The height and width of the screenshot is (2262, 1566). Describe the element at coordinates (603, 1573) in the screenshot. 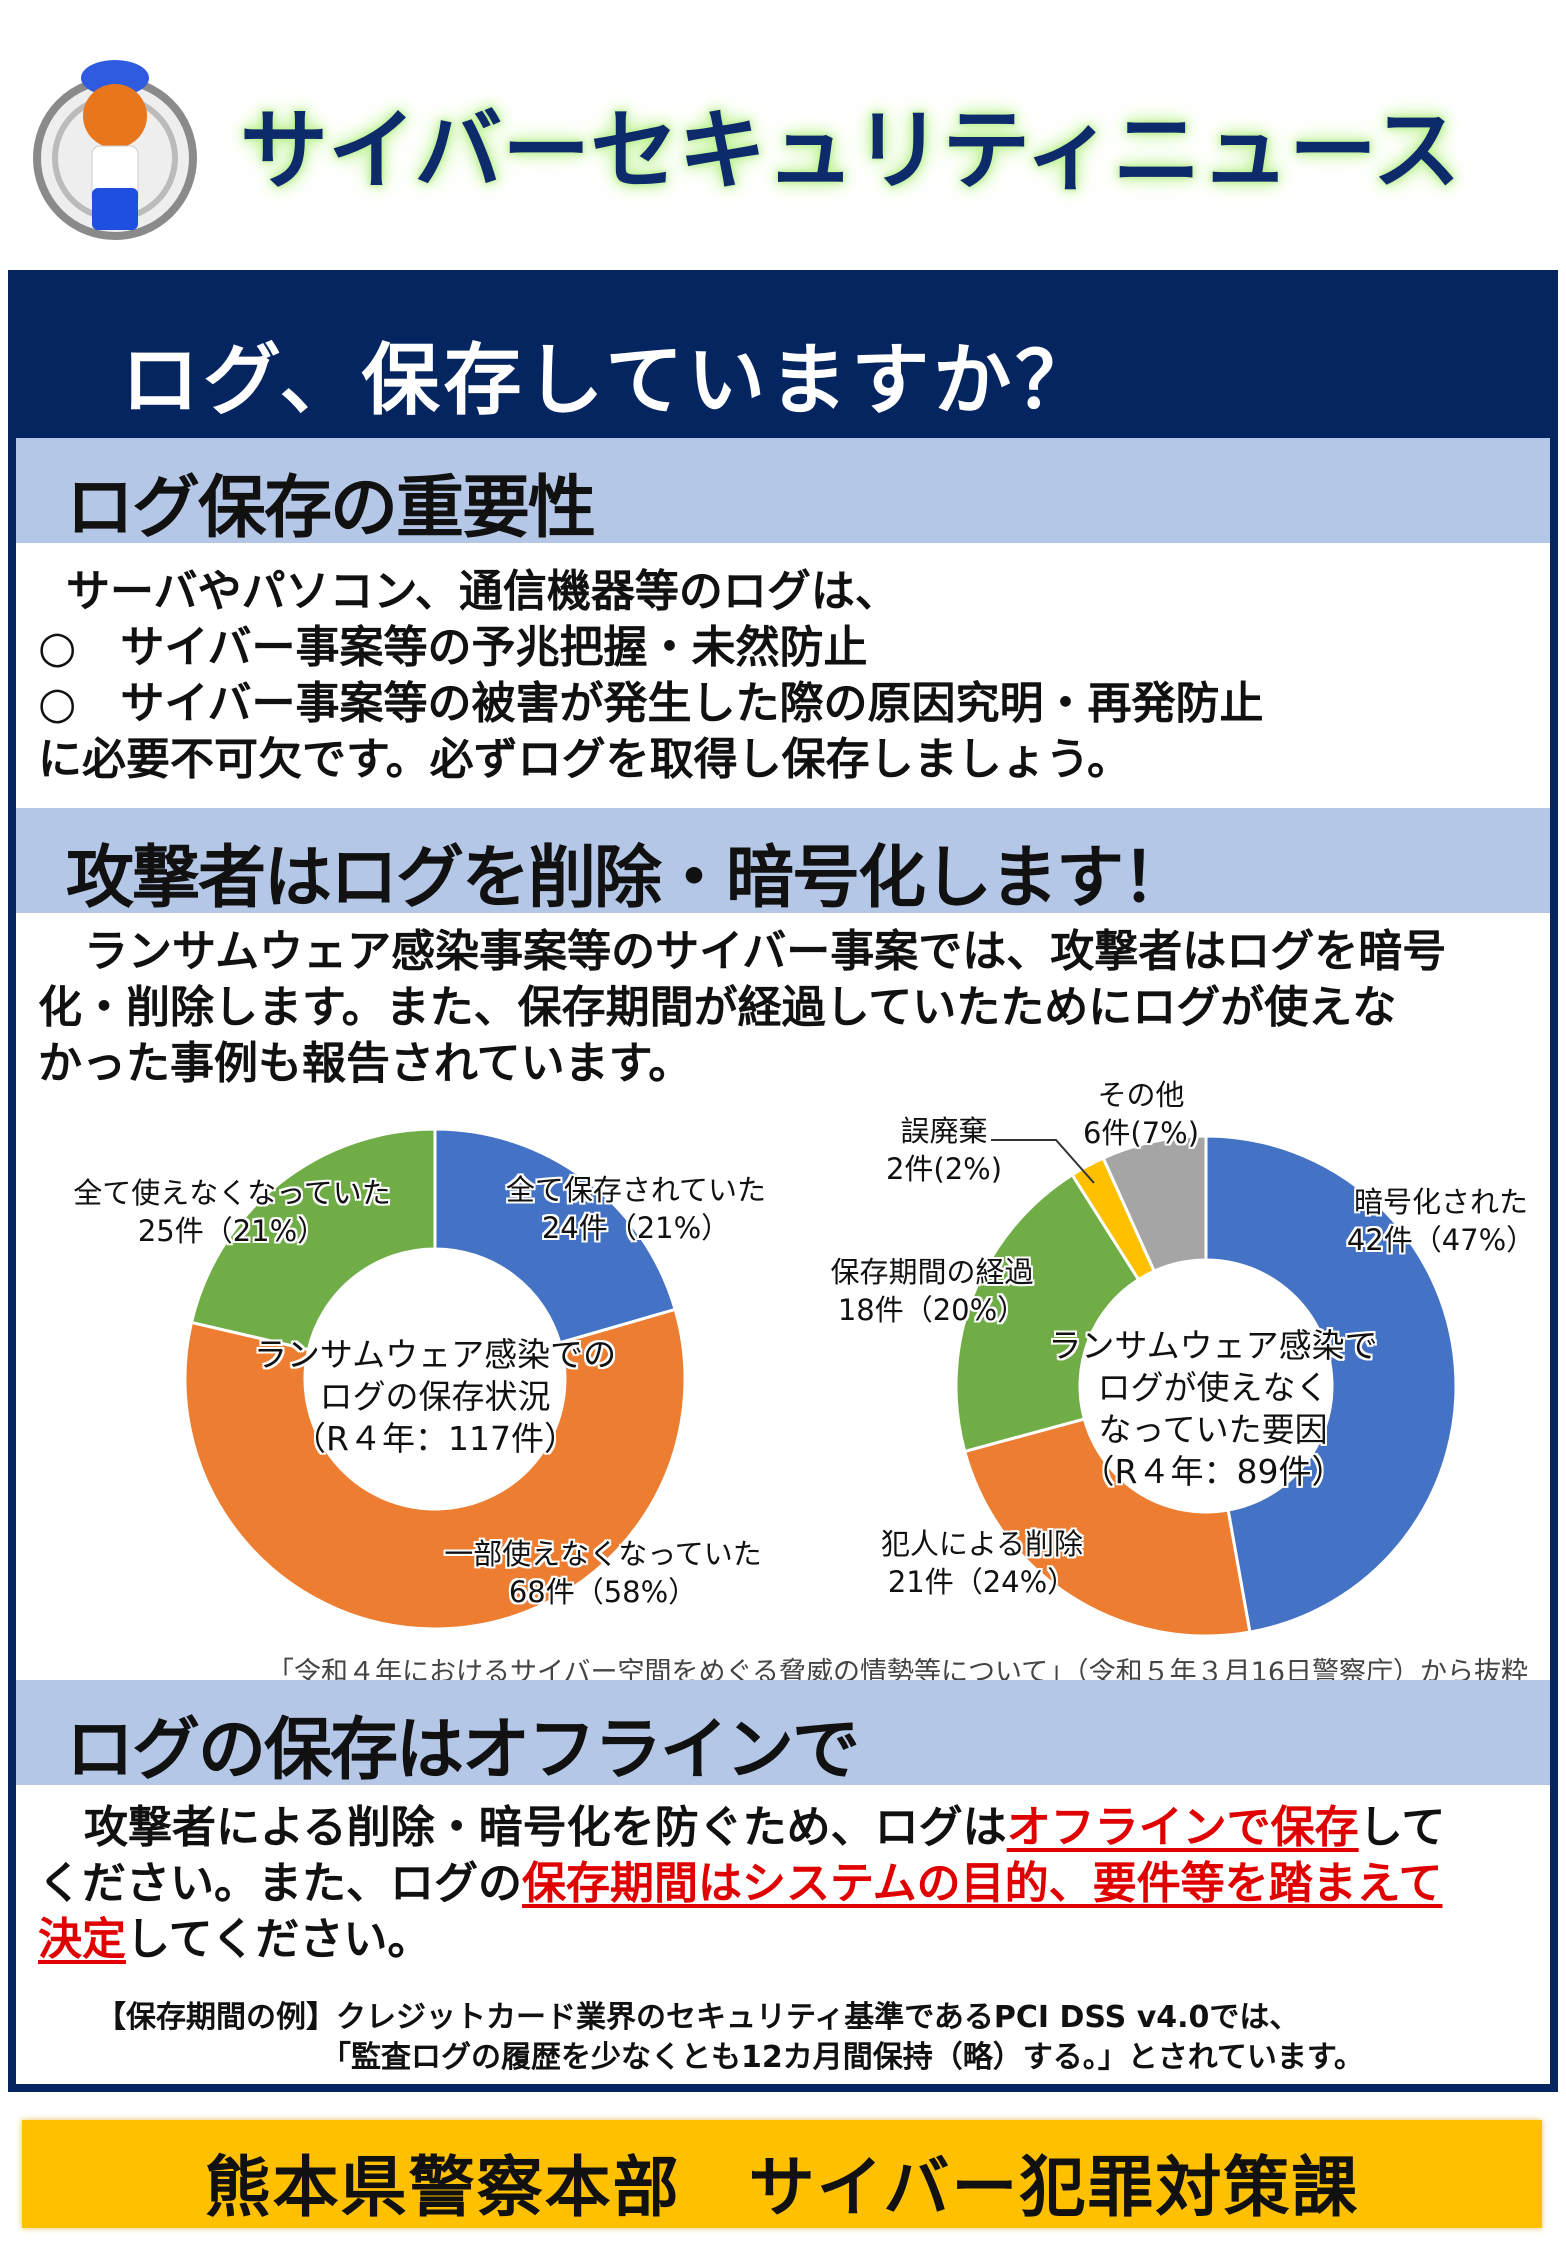

I see `label-partially-unusable: 一部使えなくなっていた 68件（58%）` at that location.